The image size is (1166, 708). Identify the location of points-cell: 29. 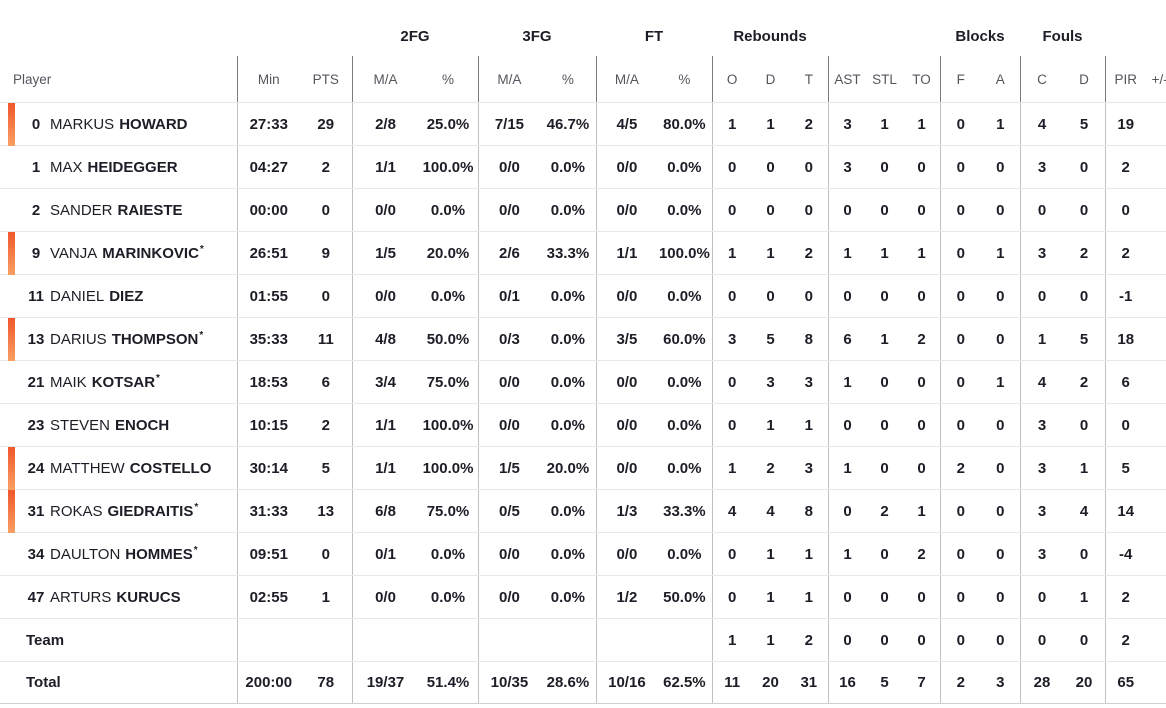
(326, 124).